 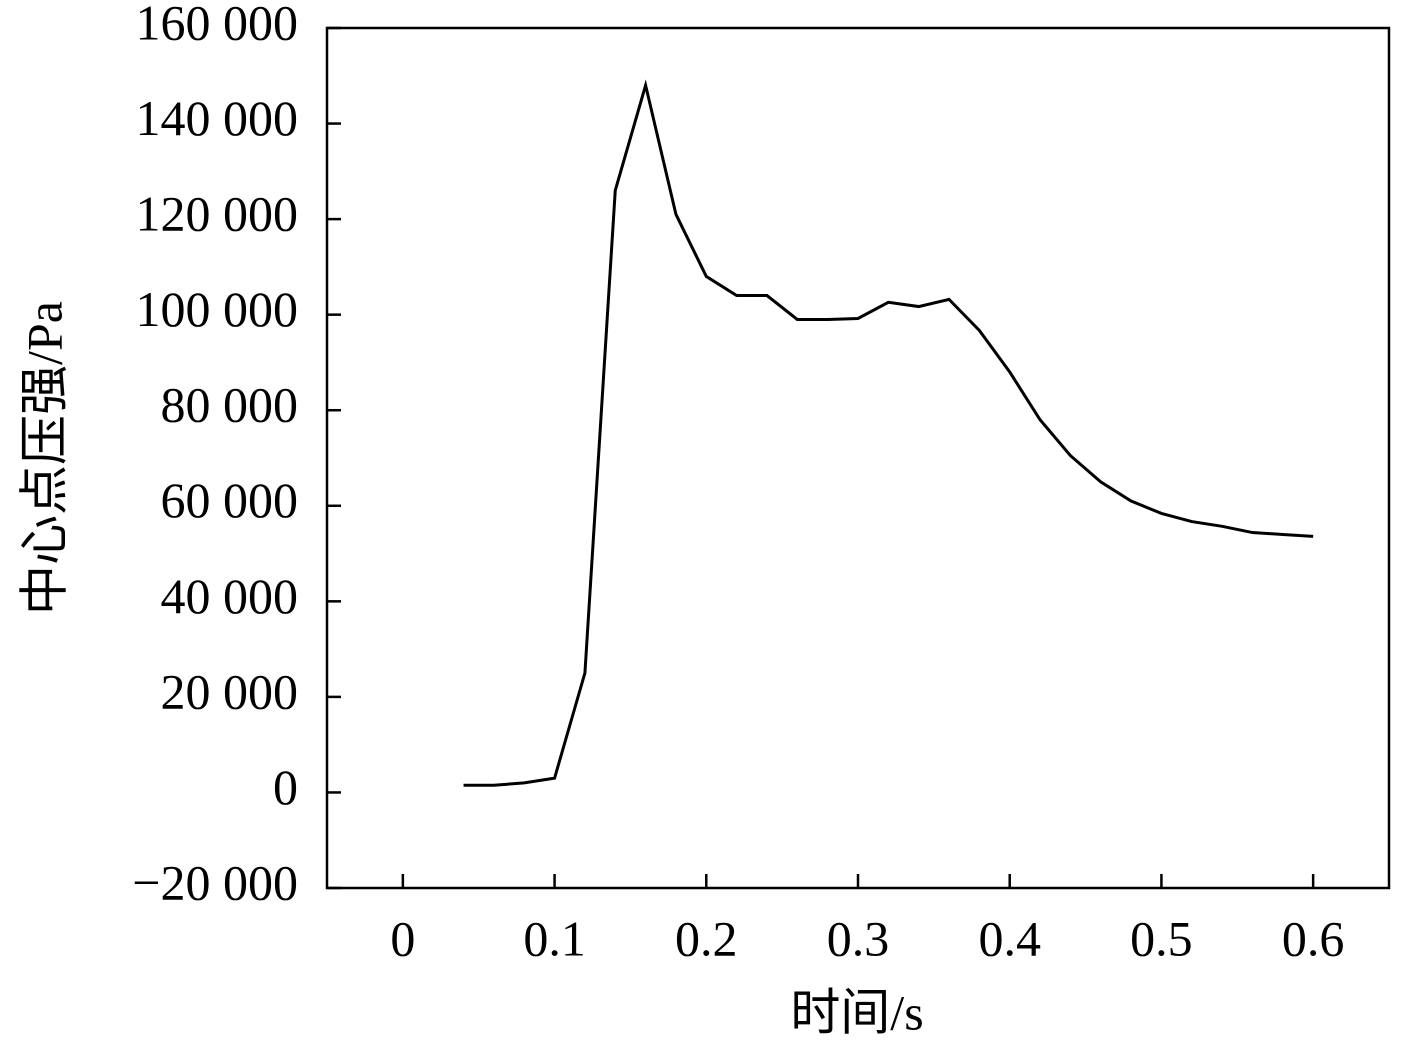 What do you see at coordinates (217, 214) in the screenshot?
I see `y-tick-label: 120 000` at bounding box center [217, 214].